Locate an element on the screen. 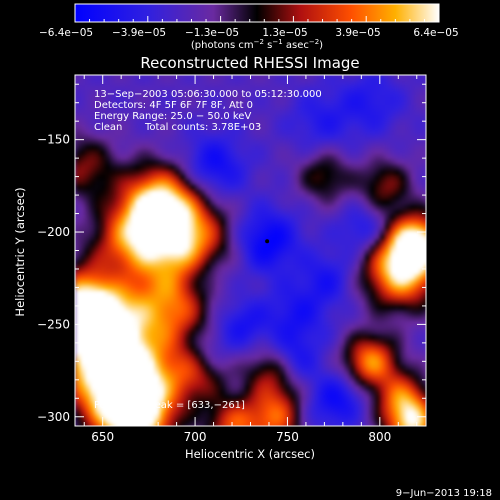 This screenshot has width=500, height=500. colorbar-ticks is located at coordinates (257, 19).